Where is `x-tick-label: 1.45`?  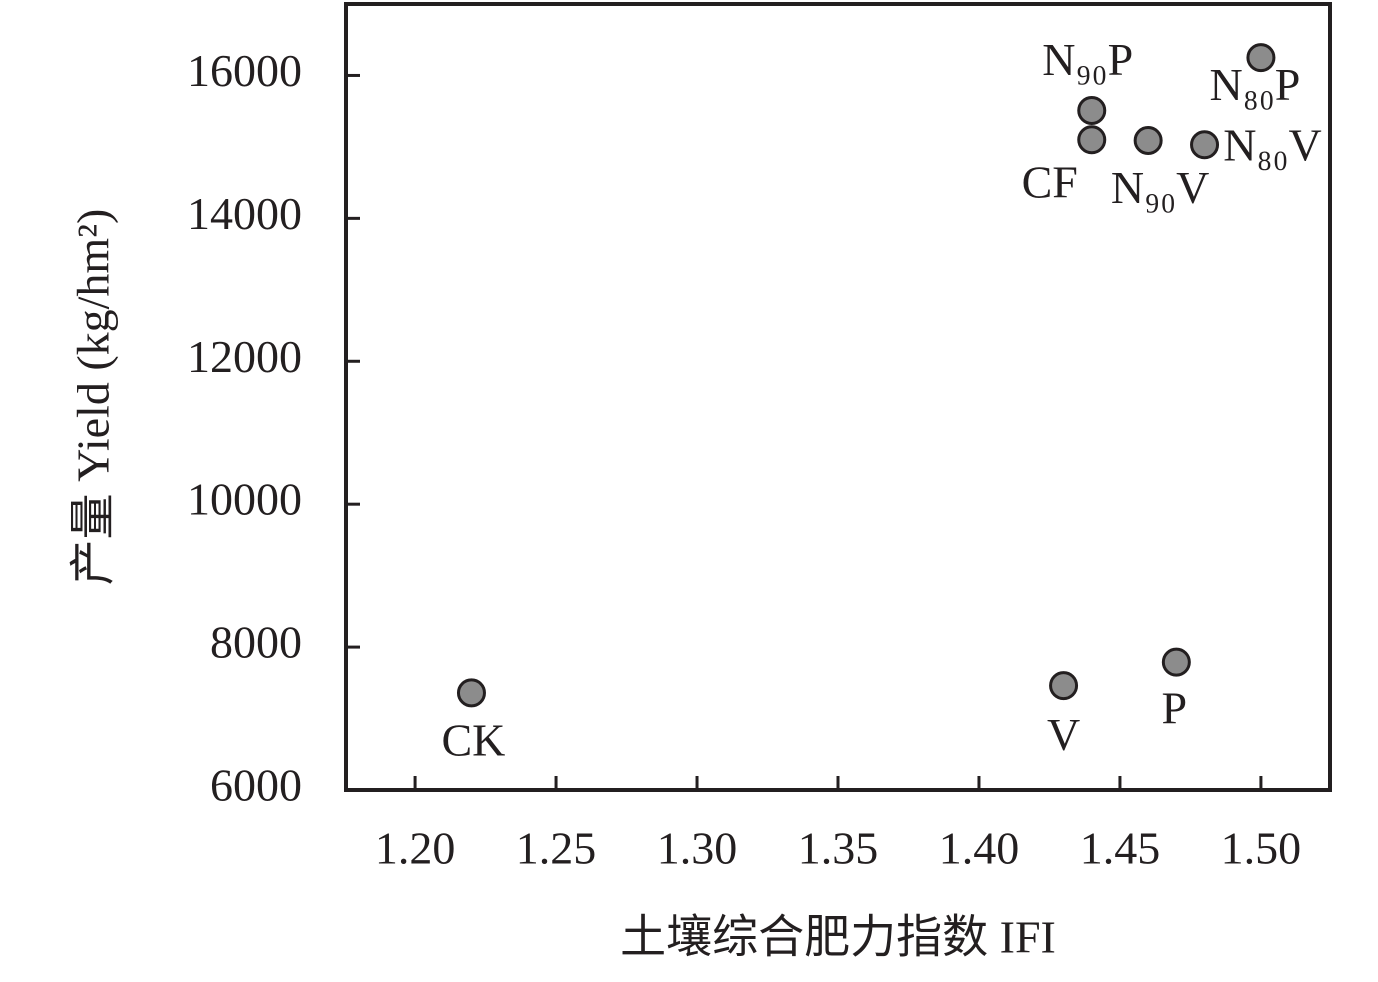
x-tick-label: 1.45 is located at coordinates (1120, 848).